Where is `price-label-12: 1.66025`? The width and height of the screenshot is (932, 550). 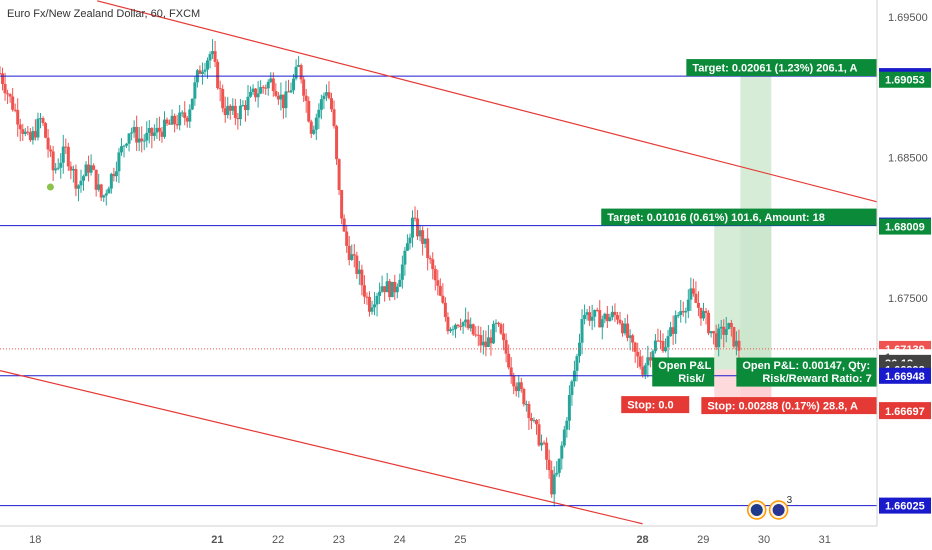 price-label-12: 1.66025 is located at coordinates (905, 505).